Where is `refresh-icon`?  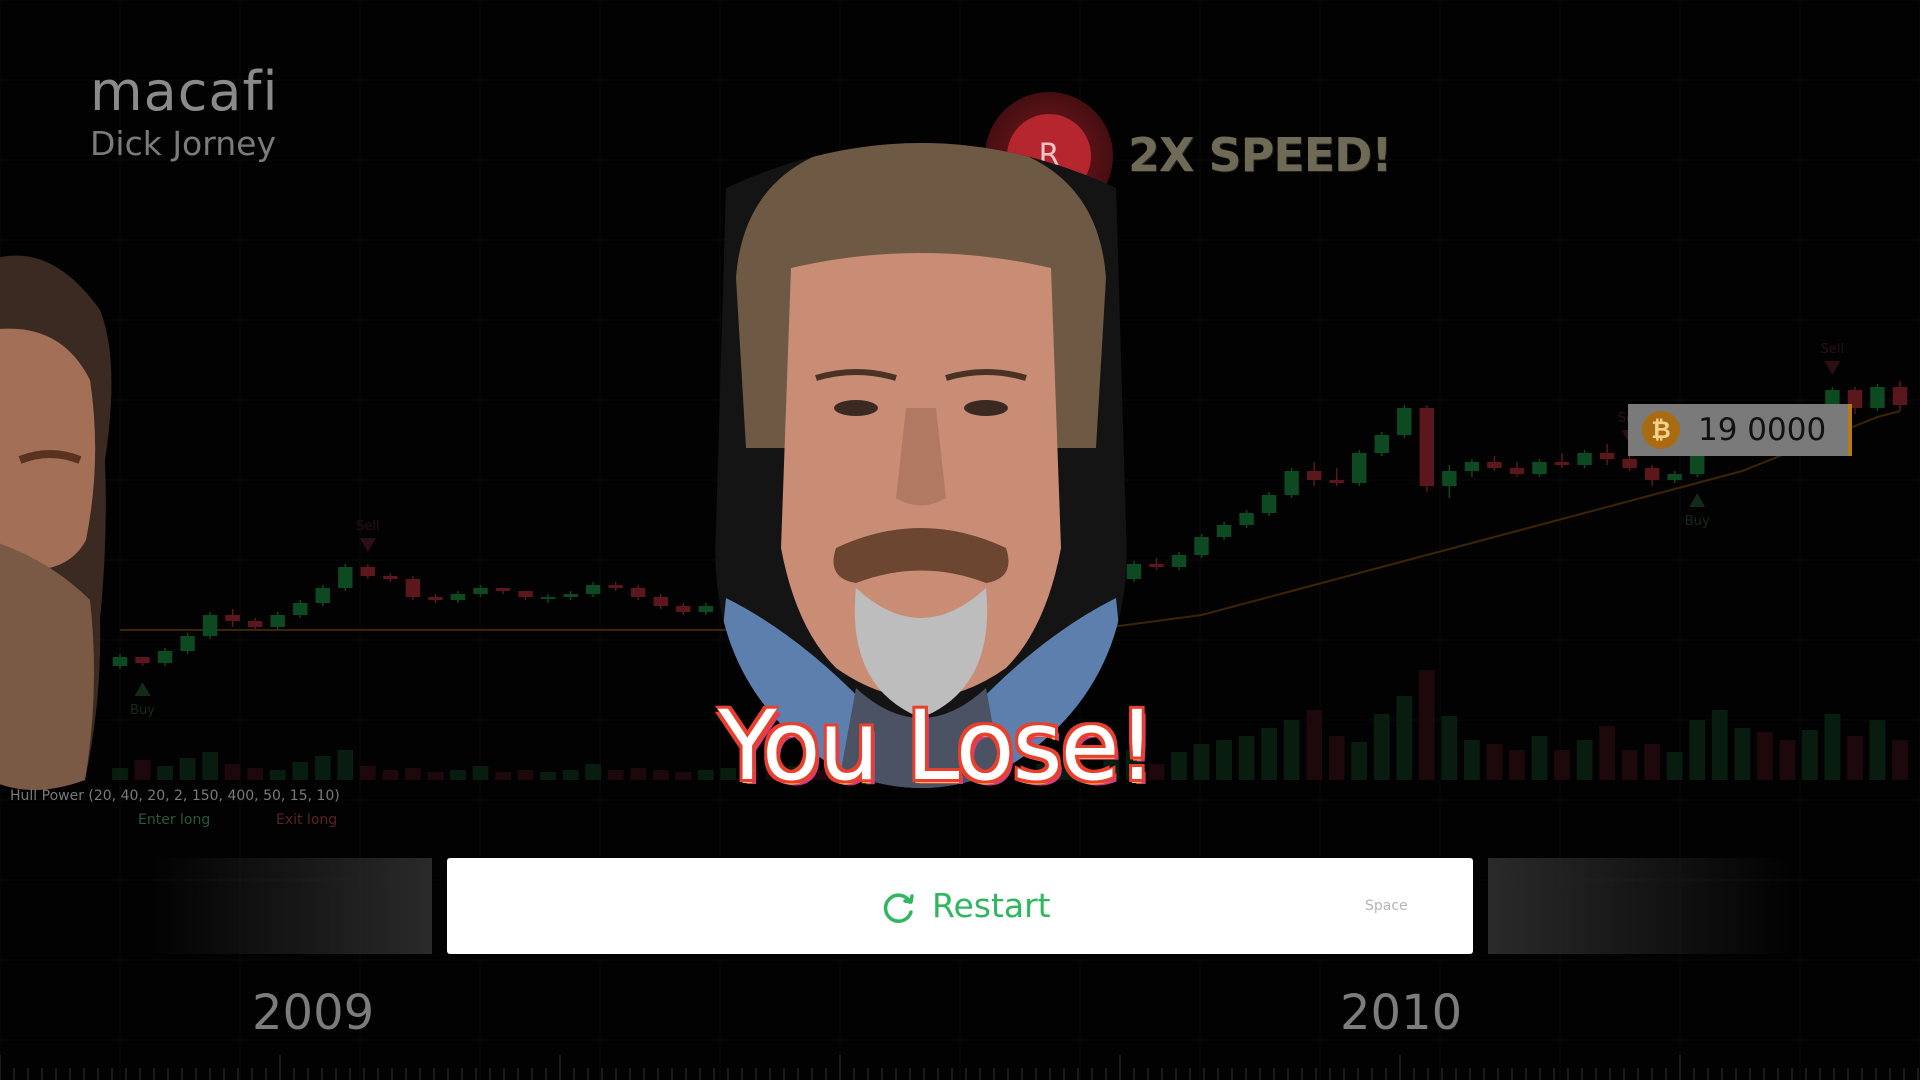 refresh-icon is located at coordinates (898, 908).